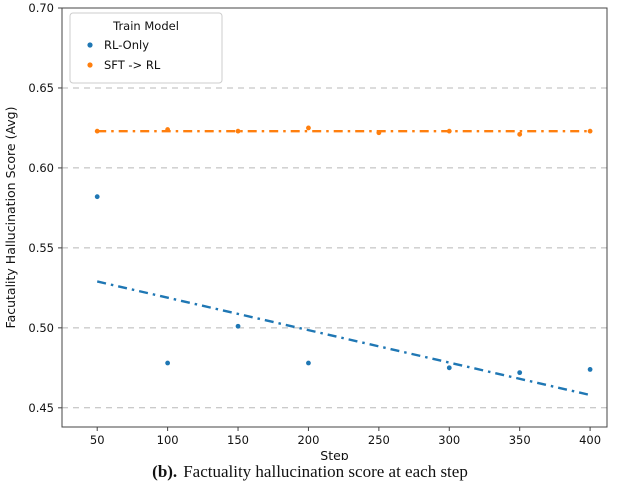 Image resolution: width=620 pixels, height=496 pixels. I want to click on x-tick-label: 100, so click(168, 440).